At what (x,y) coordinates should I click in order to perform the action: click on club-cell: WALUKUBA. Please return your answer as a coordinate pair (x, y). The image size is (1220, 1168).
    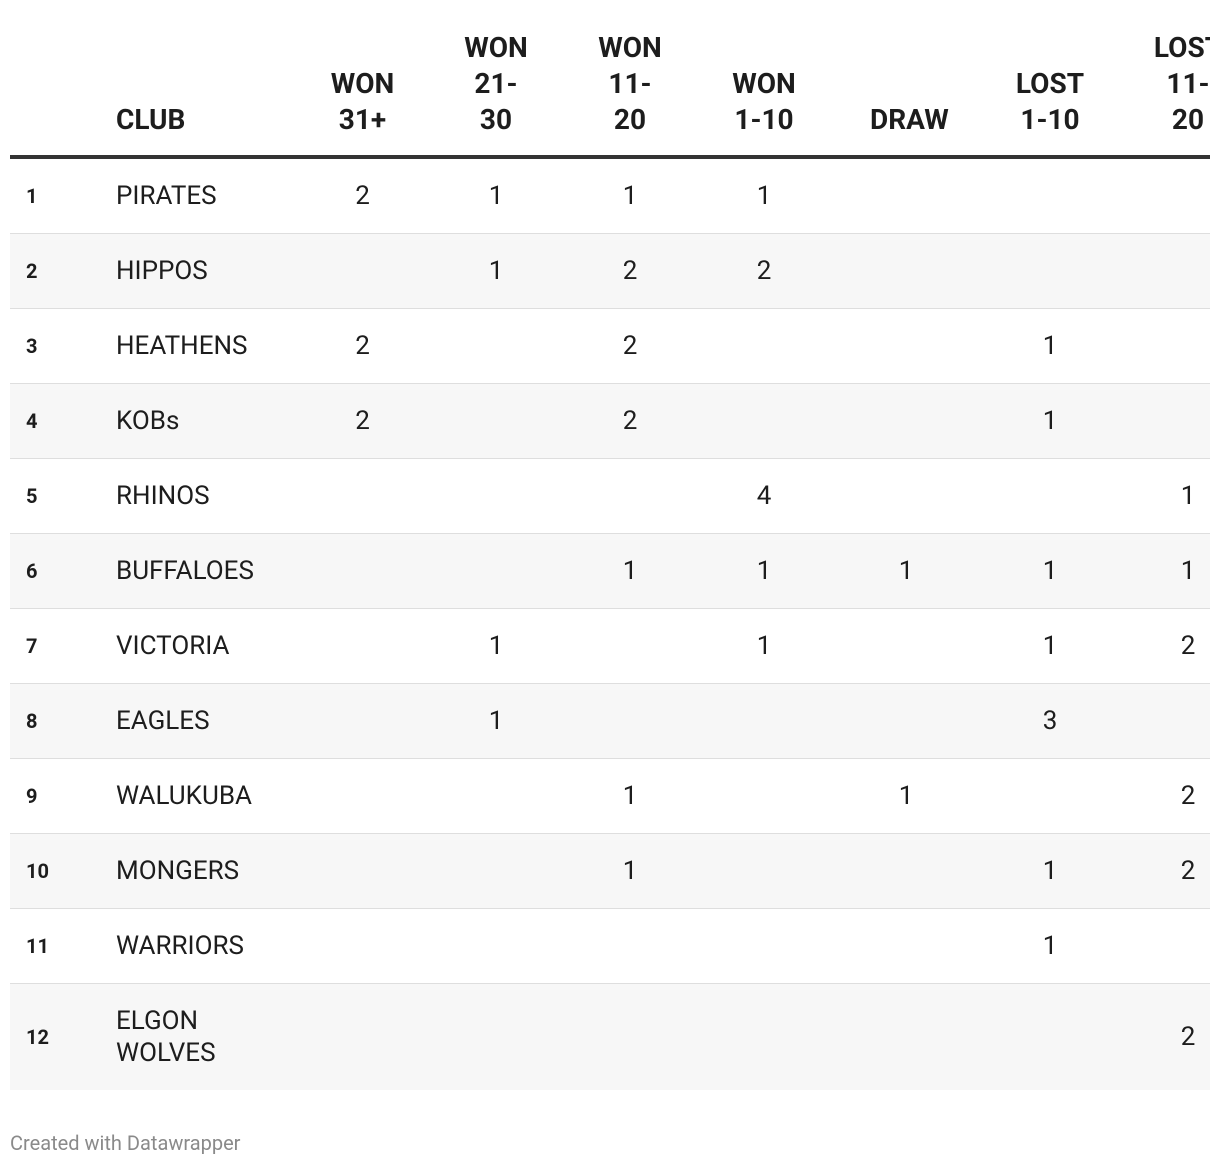
    Looking at the image, I should click on (201, 796).